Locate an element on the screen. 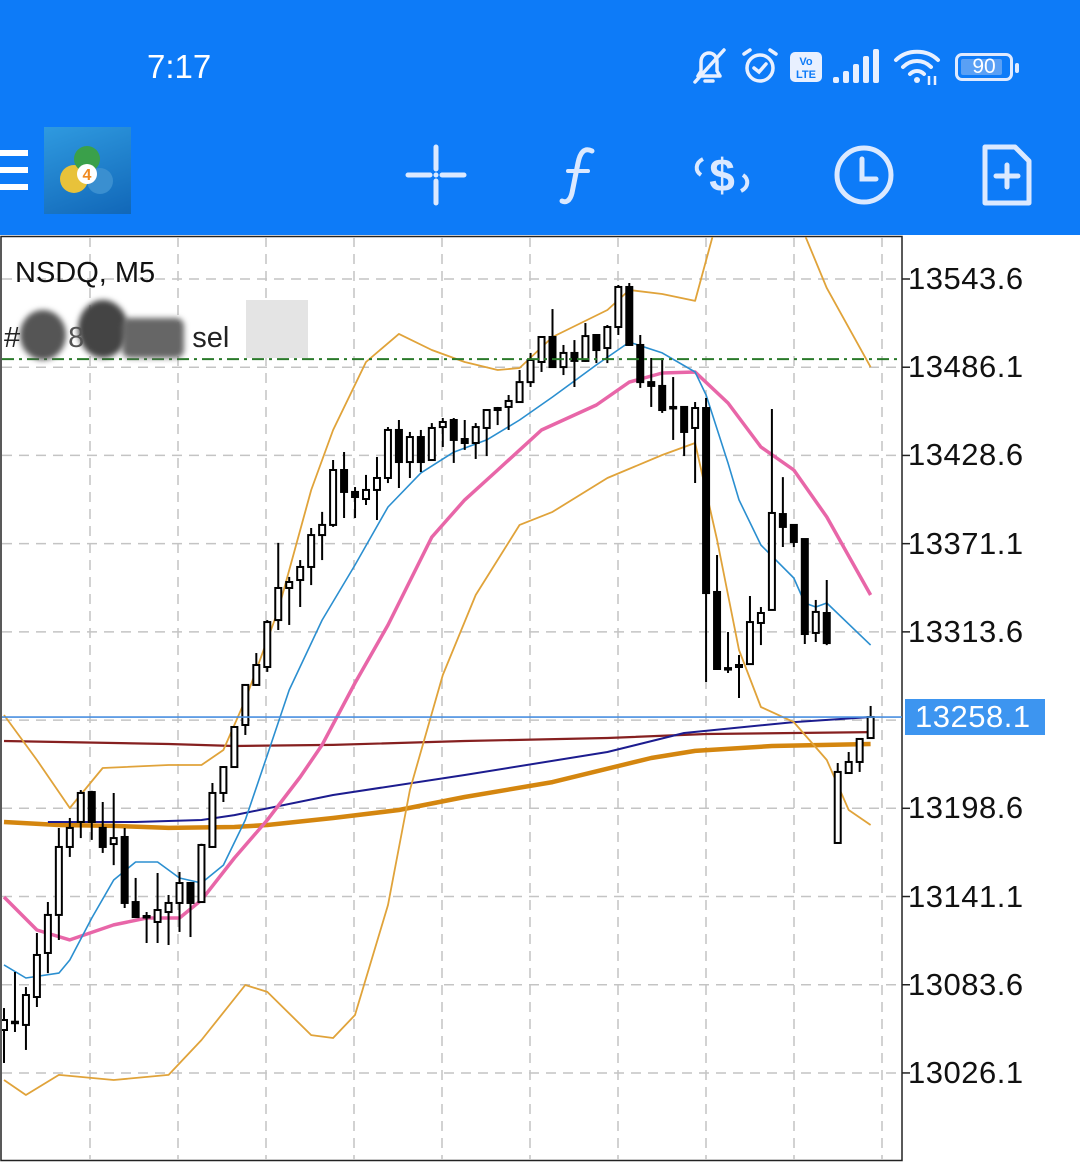  timeframe-button is located at coordinates (864, 175).